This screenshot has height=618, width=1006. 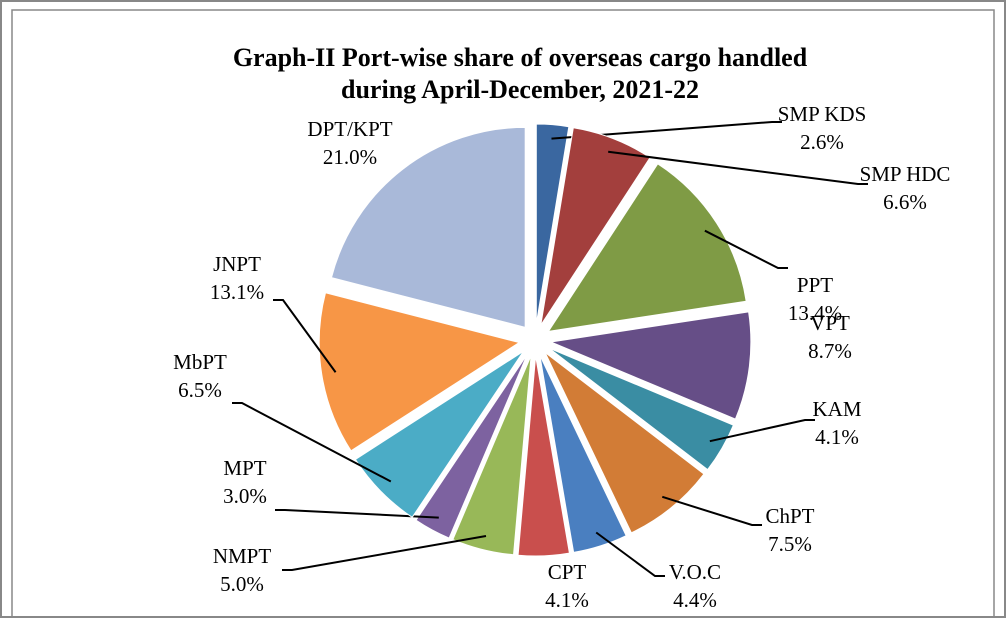 What do you see at coordinates (695, 572) in the screenshot?
I see `slice-label: V.O.C` at bounding box center [695, 572].